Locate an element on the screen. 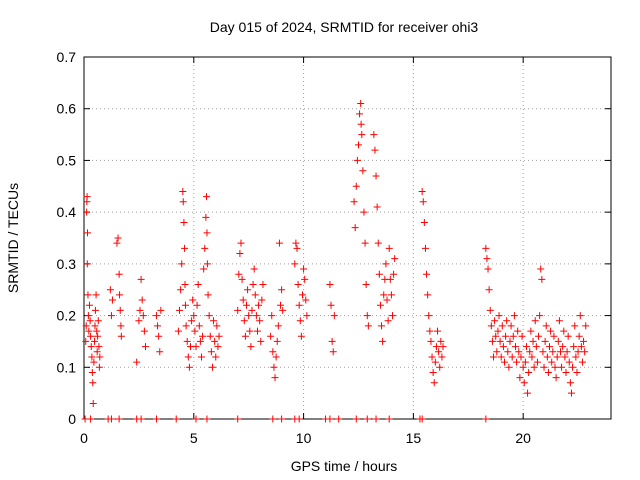 This screenshot has height=480, width=640. y-tick-label: 0.2 is located at coordinates (67, 316).